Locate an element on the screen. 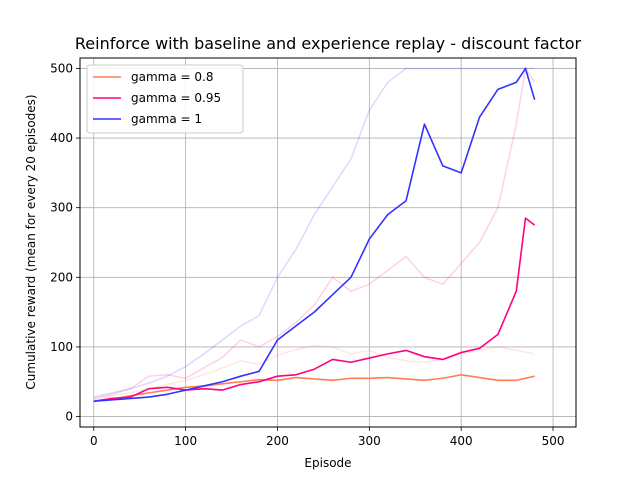 The height and width of the screenshot is (480, 640). legend-box is located at coordinates (165, 99).